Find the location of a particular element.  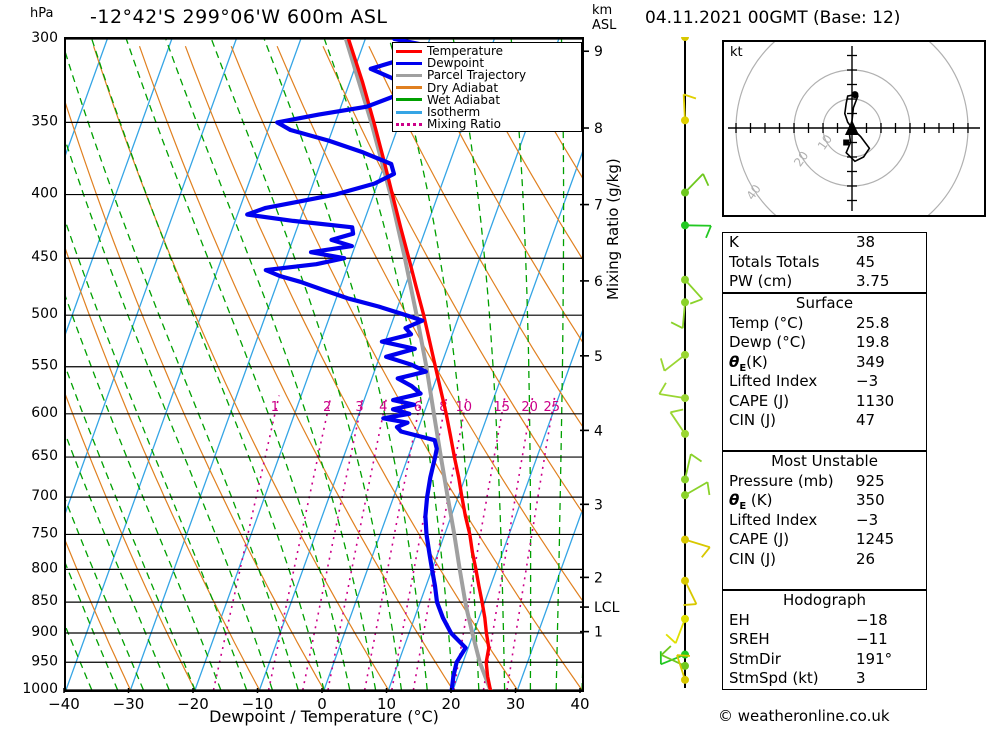

panel-title: Surface is located at coordinates (824, 303).